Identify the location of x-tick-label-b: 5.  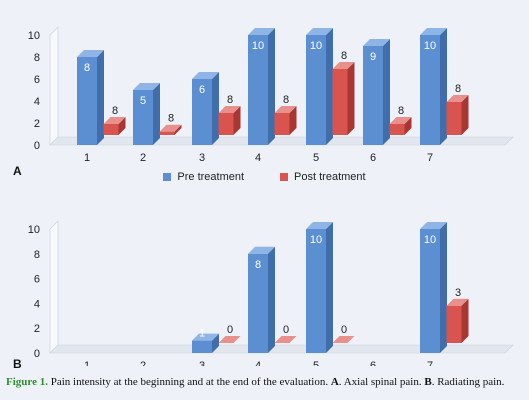
(316, 363).